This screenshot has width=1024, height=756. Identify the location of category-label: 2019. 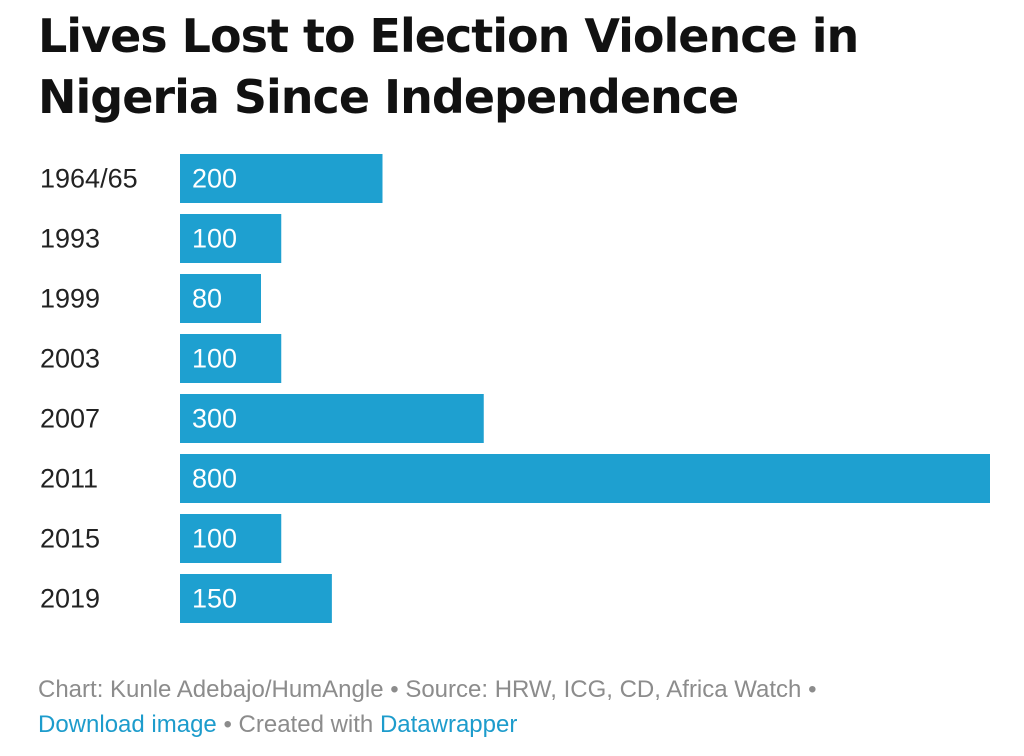
(70, 599).